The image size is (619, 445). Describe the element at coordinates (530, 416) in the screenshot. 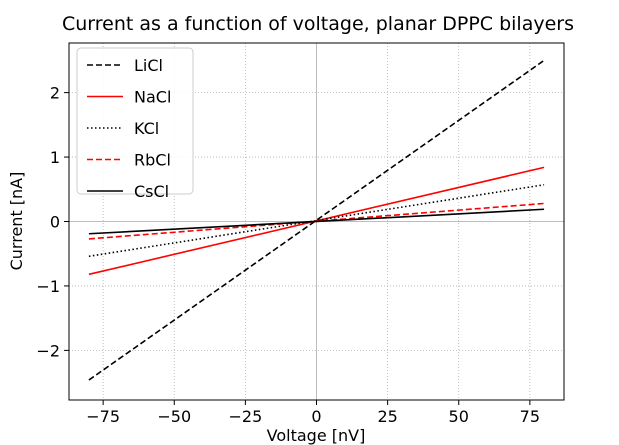

I see `x-tick-label: 75` at that location.